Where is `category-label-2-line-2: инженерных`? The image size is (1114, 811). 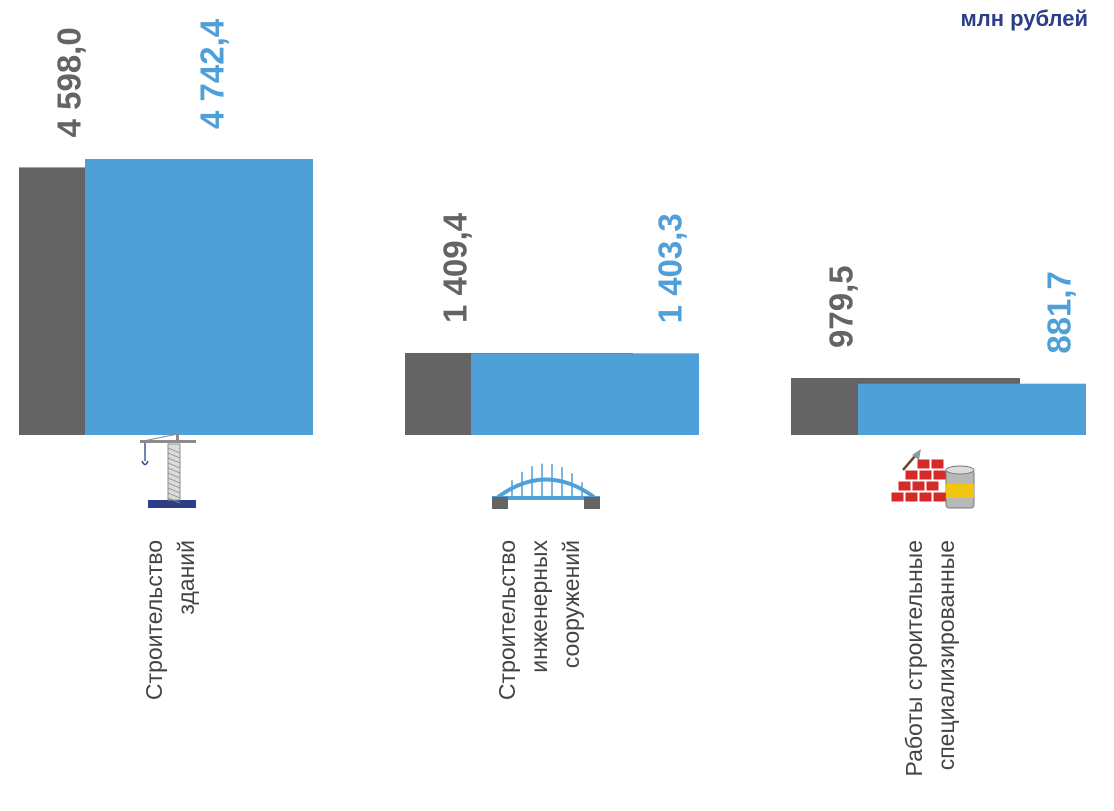 category-label-2-line-2: инженерных is located at coordinates (539, 606).